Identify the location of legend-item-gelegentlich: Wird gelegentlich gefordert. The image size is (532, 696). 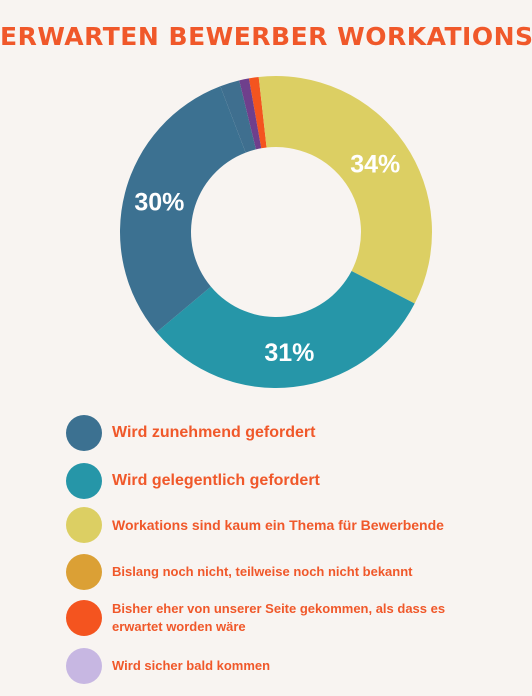
(193, 481).